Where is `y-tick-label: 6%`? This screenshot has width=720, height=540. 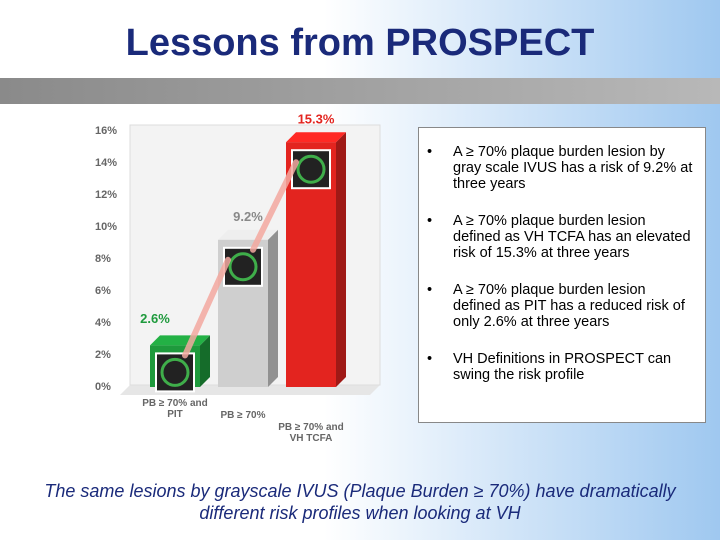
y-tick-label: 6% is located at coordinates (103, 291).